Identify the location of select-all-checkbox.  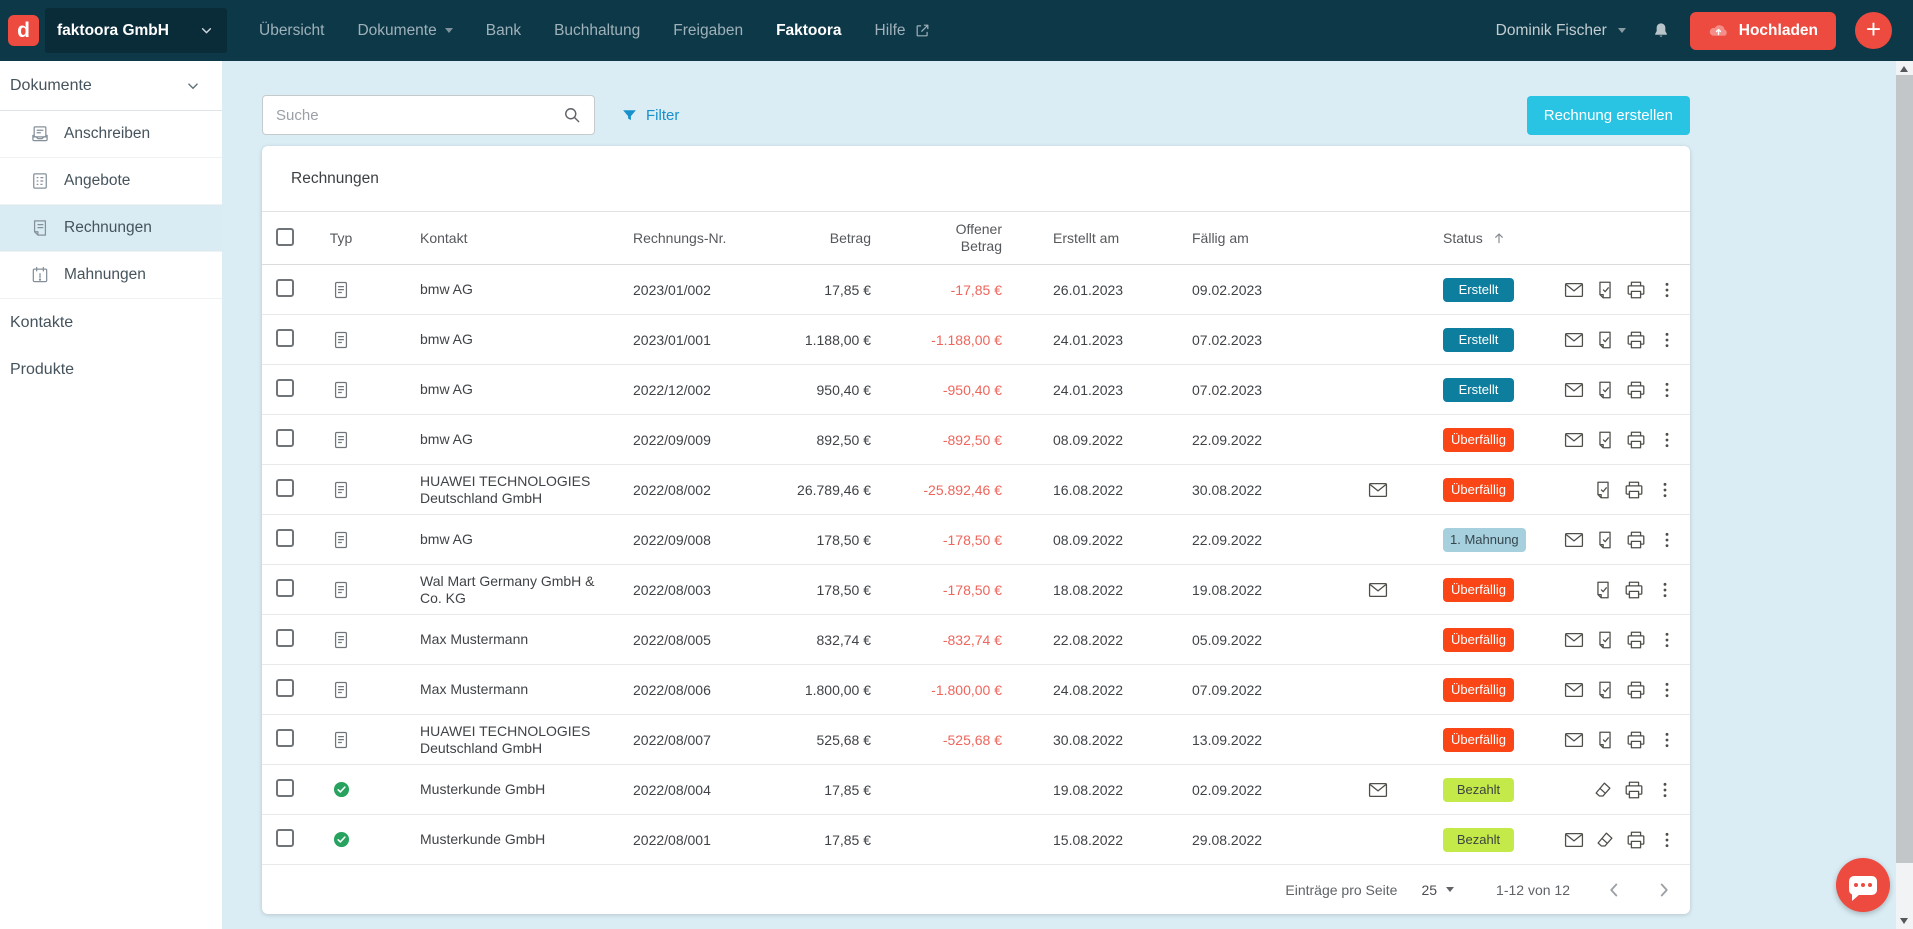
(285, 236).